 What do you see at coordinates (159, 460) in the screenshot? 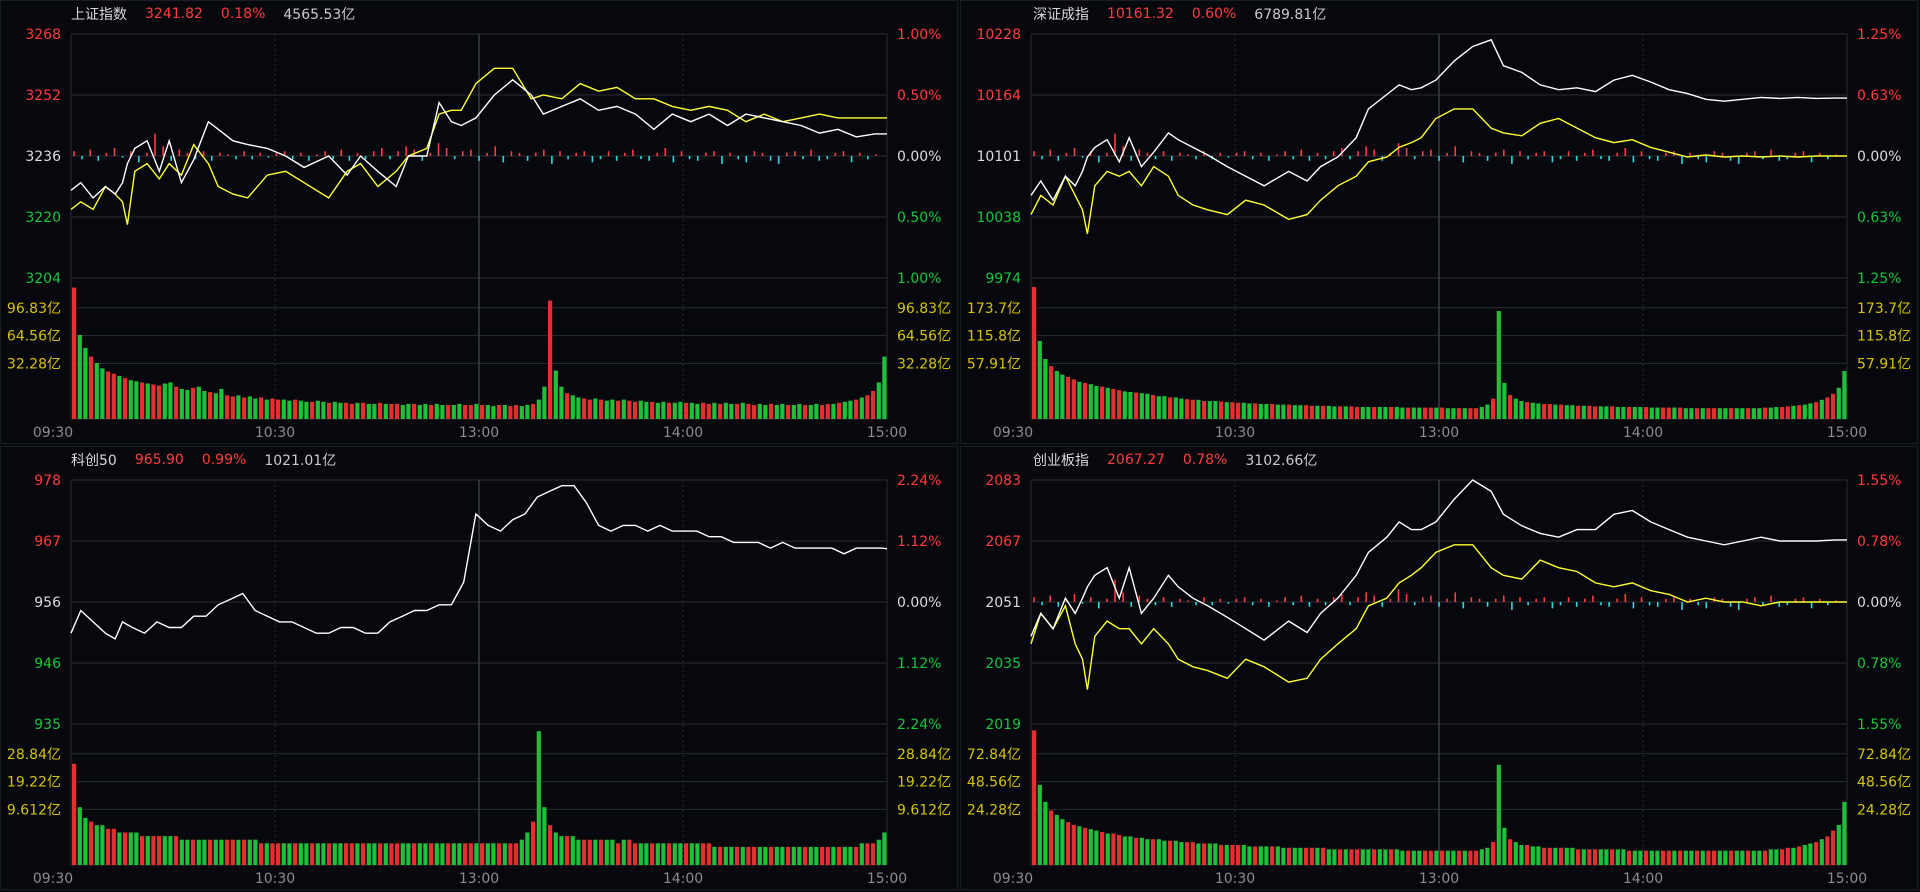
I see `index-price: 965.90` at bounding box center [159, 460].